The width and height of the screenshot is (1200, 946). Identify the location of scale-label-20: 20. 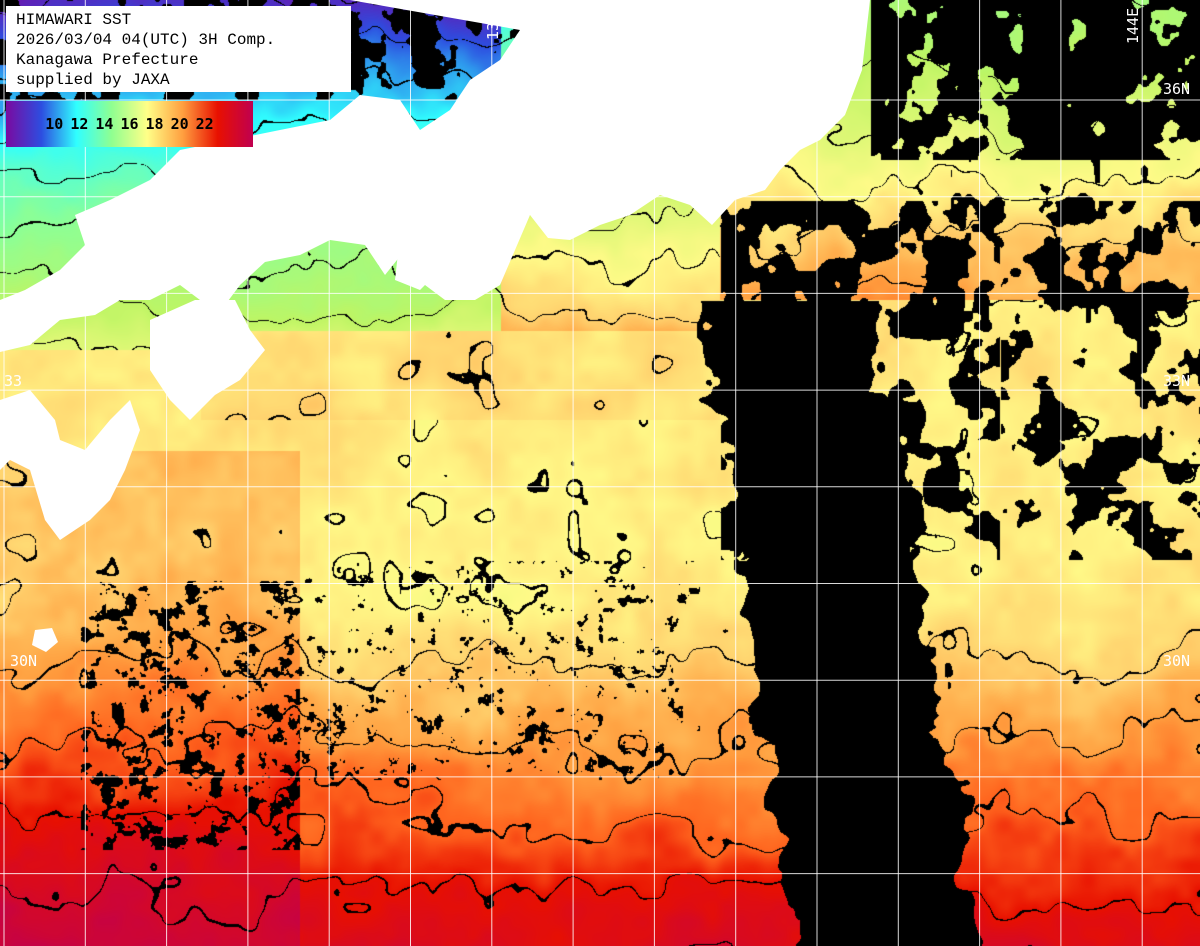
(179, 124).